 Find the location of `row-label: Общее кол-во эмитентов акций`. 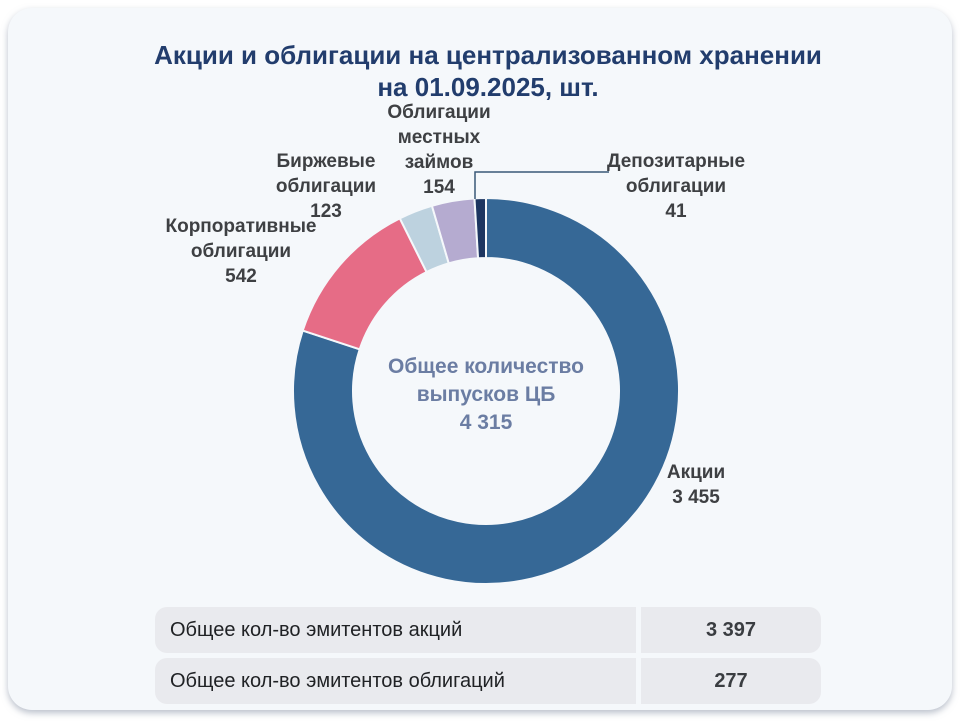

row-label: Общее кол-во эмитентов акций is located at coordinates (395, 630).